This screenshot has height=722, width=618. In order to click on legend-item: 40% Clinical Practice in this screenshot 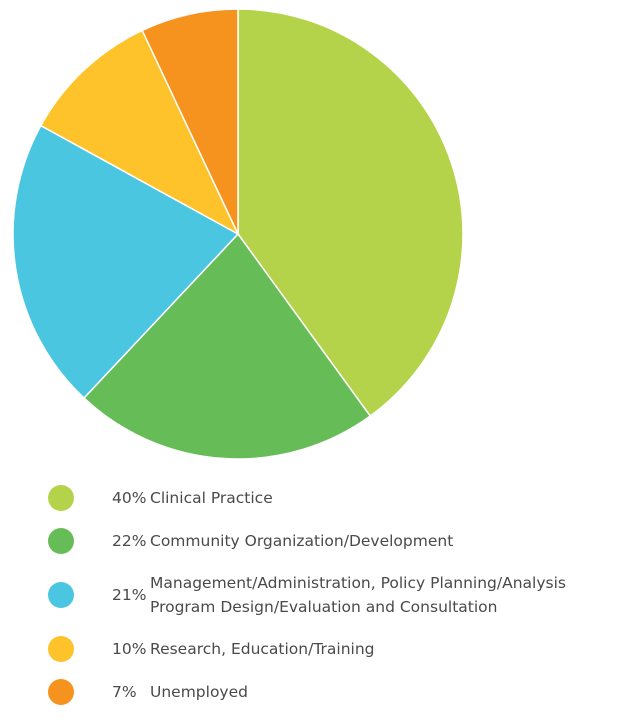, I will do `click(328, 498)`.